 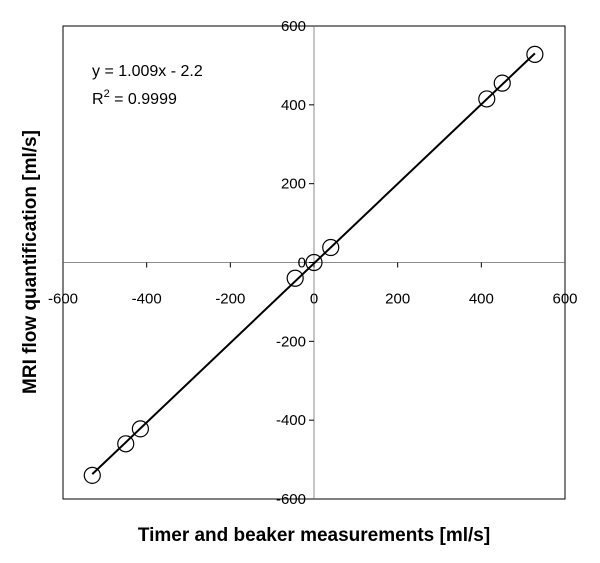 I want to click on y-tick-label: 600, so click(x=293, y=26).